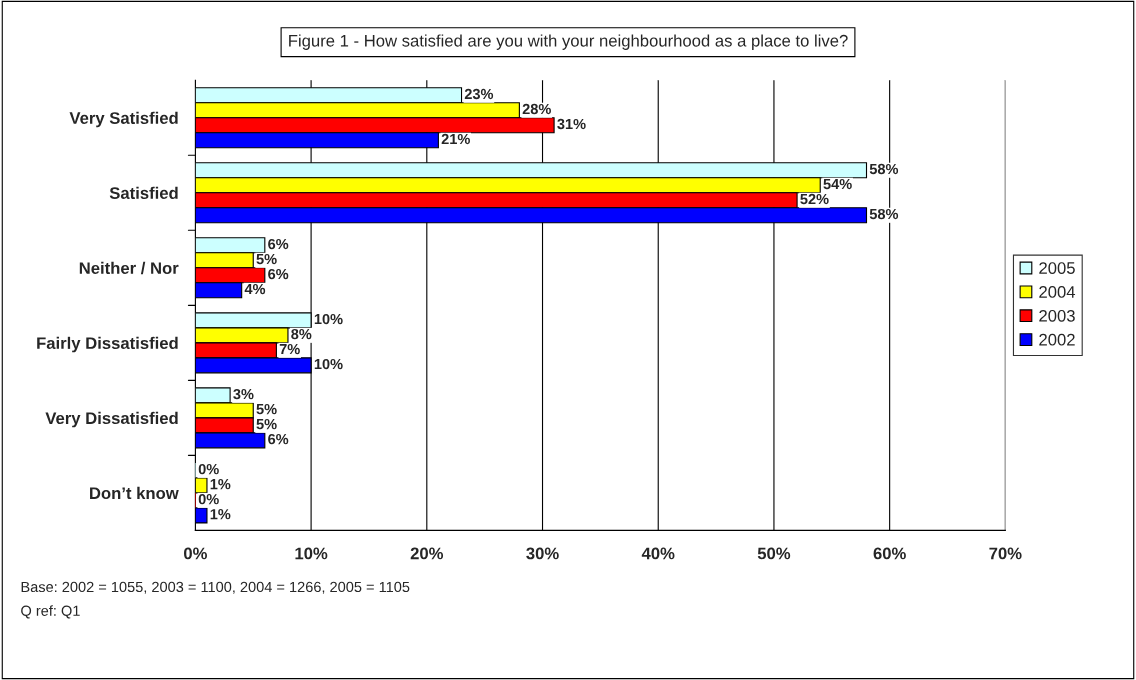 Image resolution: width=1136 pixels, height=680 pixels. What do you see at coordinates (311, 553) in the screenshot?
I see `x-tick-label: 10%` at bounding box center [311, 553].